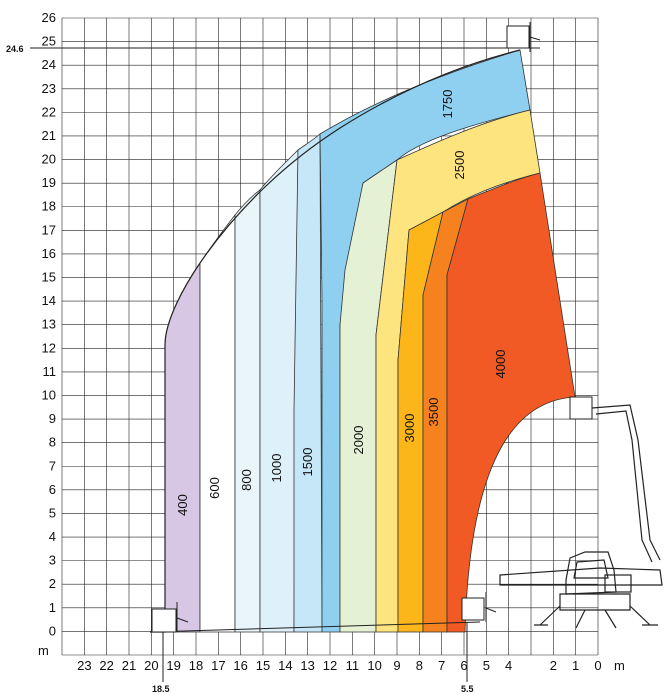  I want to click on machine-cab, so click(591, 573).